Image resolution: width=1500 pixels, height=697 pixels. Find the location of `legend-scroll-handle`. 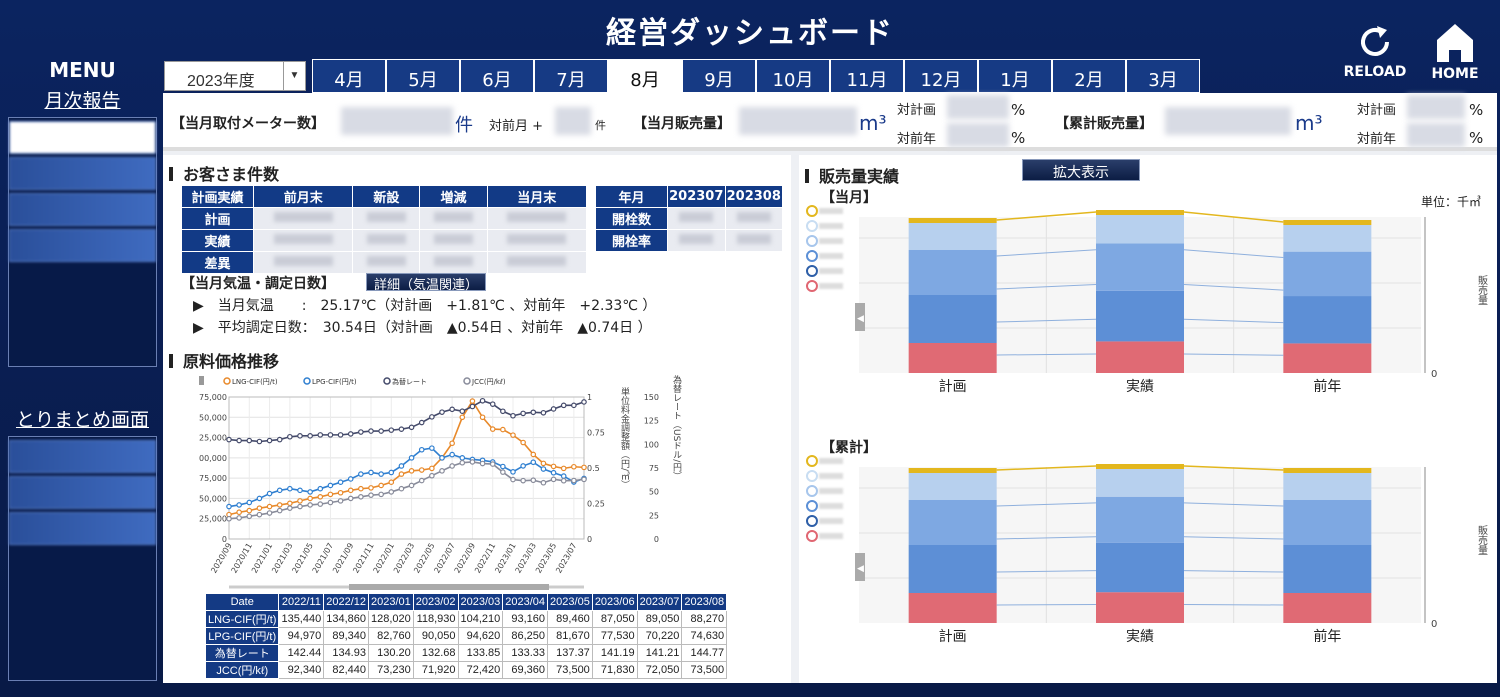

legend-scroll-handle is located at coordinates (201, 380).